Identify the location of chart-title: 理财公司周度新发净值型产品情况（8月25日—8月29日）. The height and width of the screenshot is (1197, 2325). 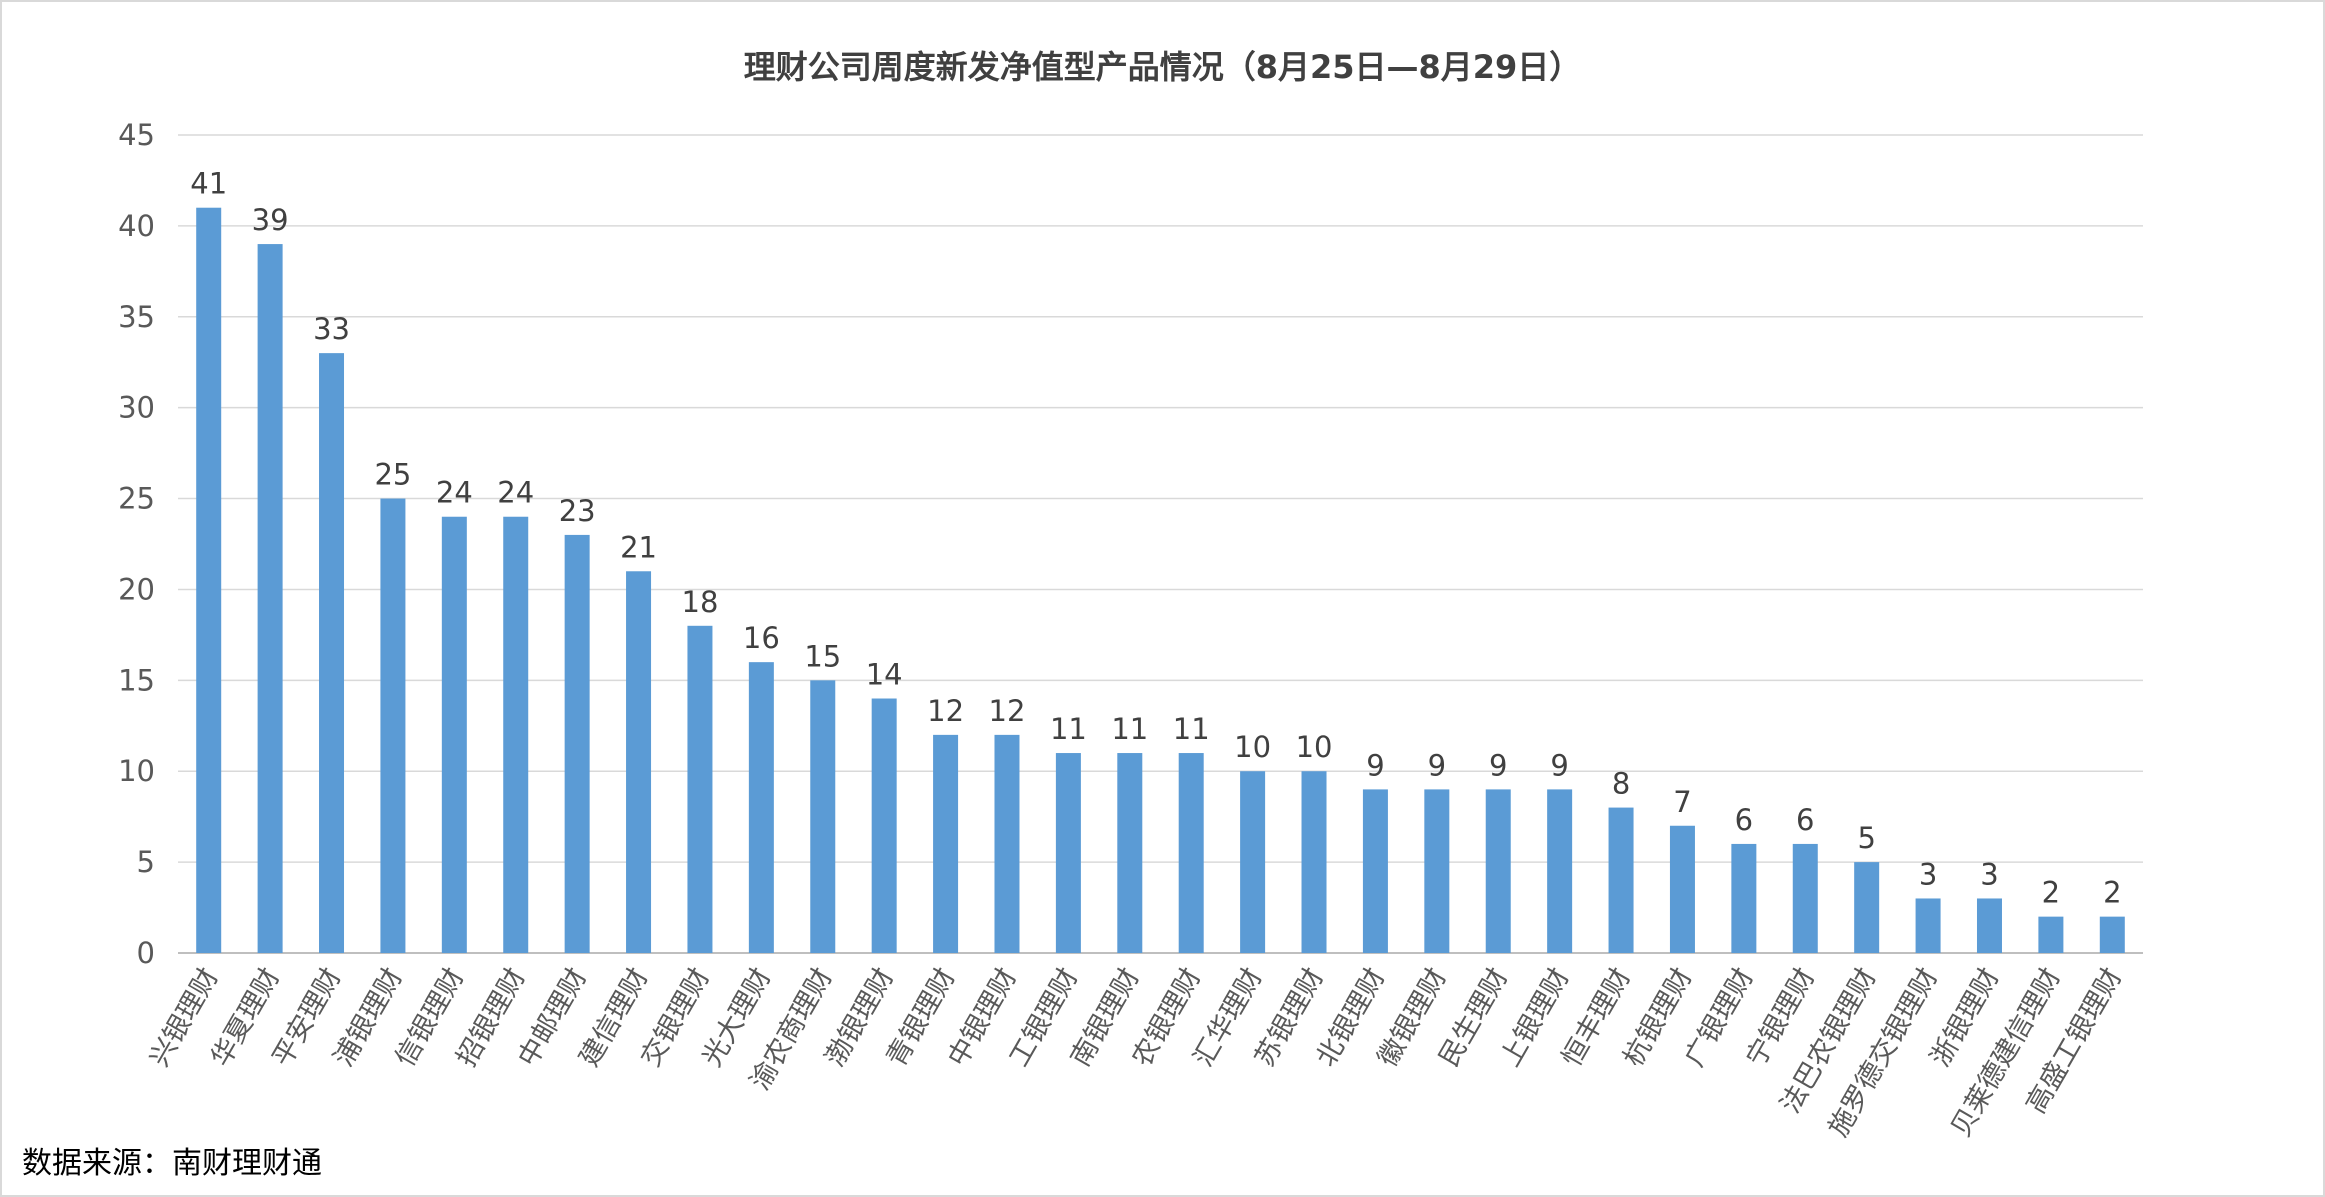
(1162, 67).